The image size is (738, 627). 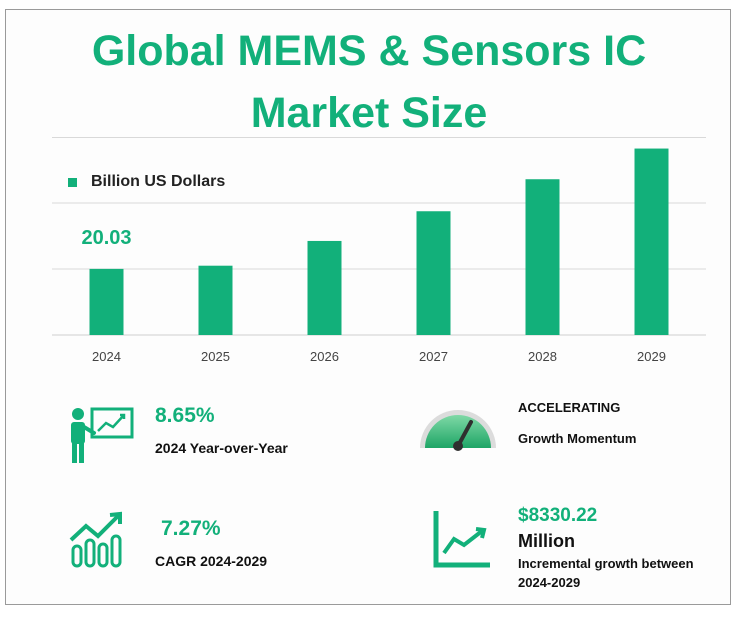 I want to click on incremental-value: $8330.22, so click(x=558, y=515).